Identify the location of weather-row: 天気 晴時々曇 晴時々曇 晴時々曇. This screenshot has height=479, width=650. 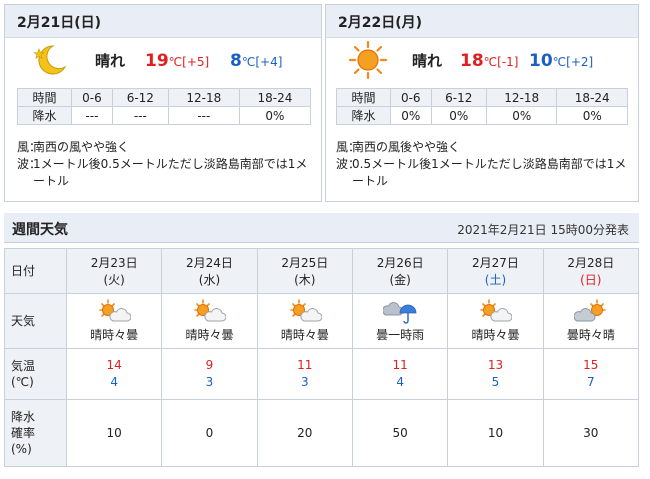
(322, 321).